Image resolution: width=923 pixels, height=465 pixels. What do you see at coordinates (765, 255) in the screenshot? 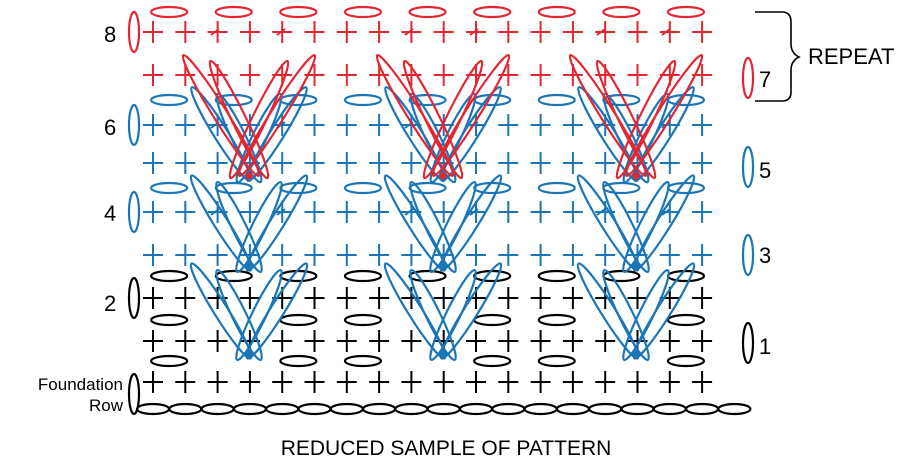
I see `row-label-3: 3` at bounding box center [765, 255].